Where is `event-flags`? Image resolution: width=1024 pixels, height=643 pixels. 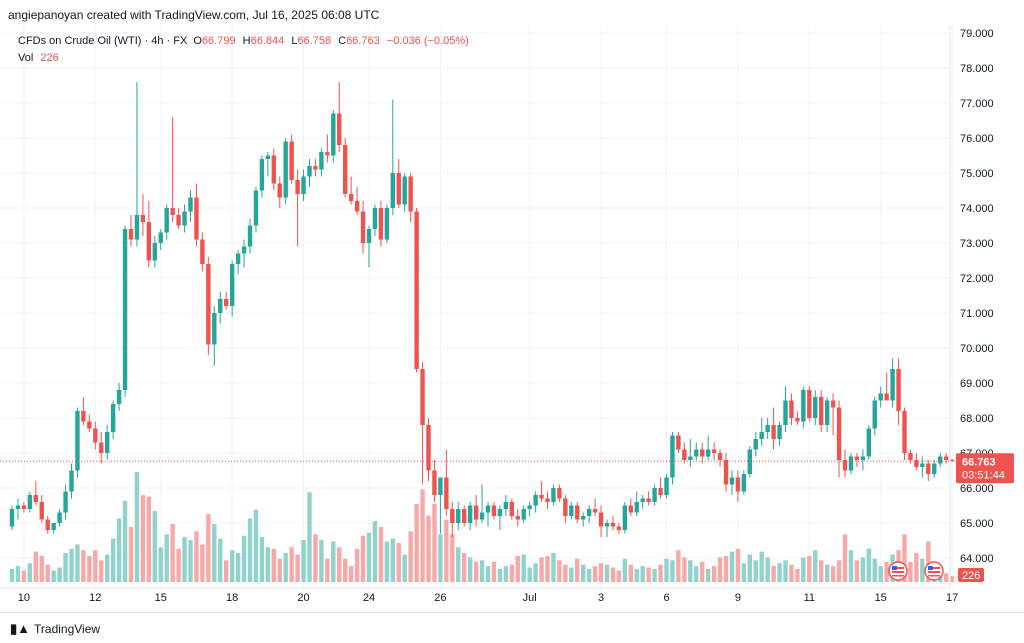 event-flags is located at coordinates (916, 571).